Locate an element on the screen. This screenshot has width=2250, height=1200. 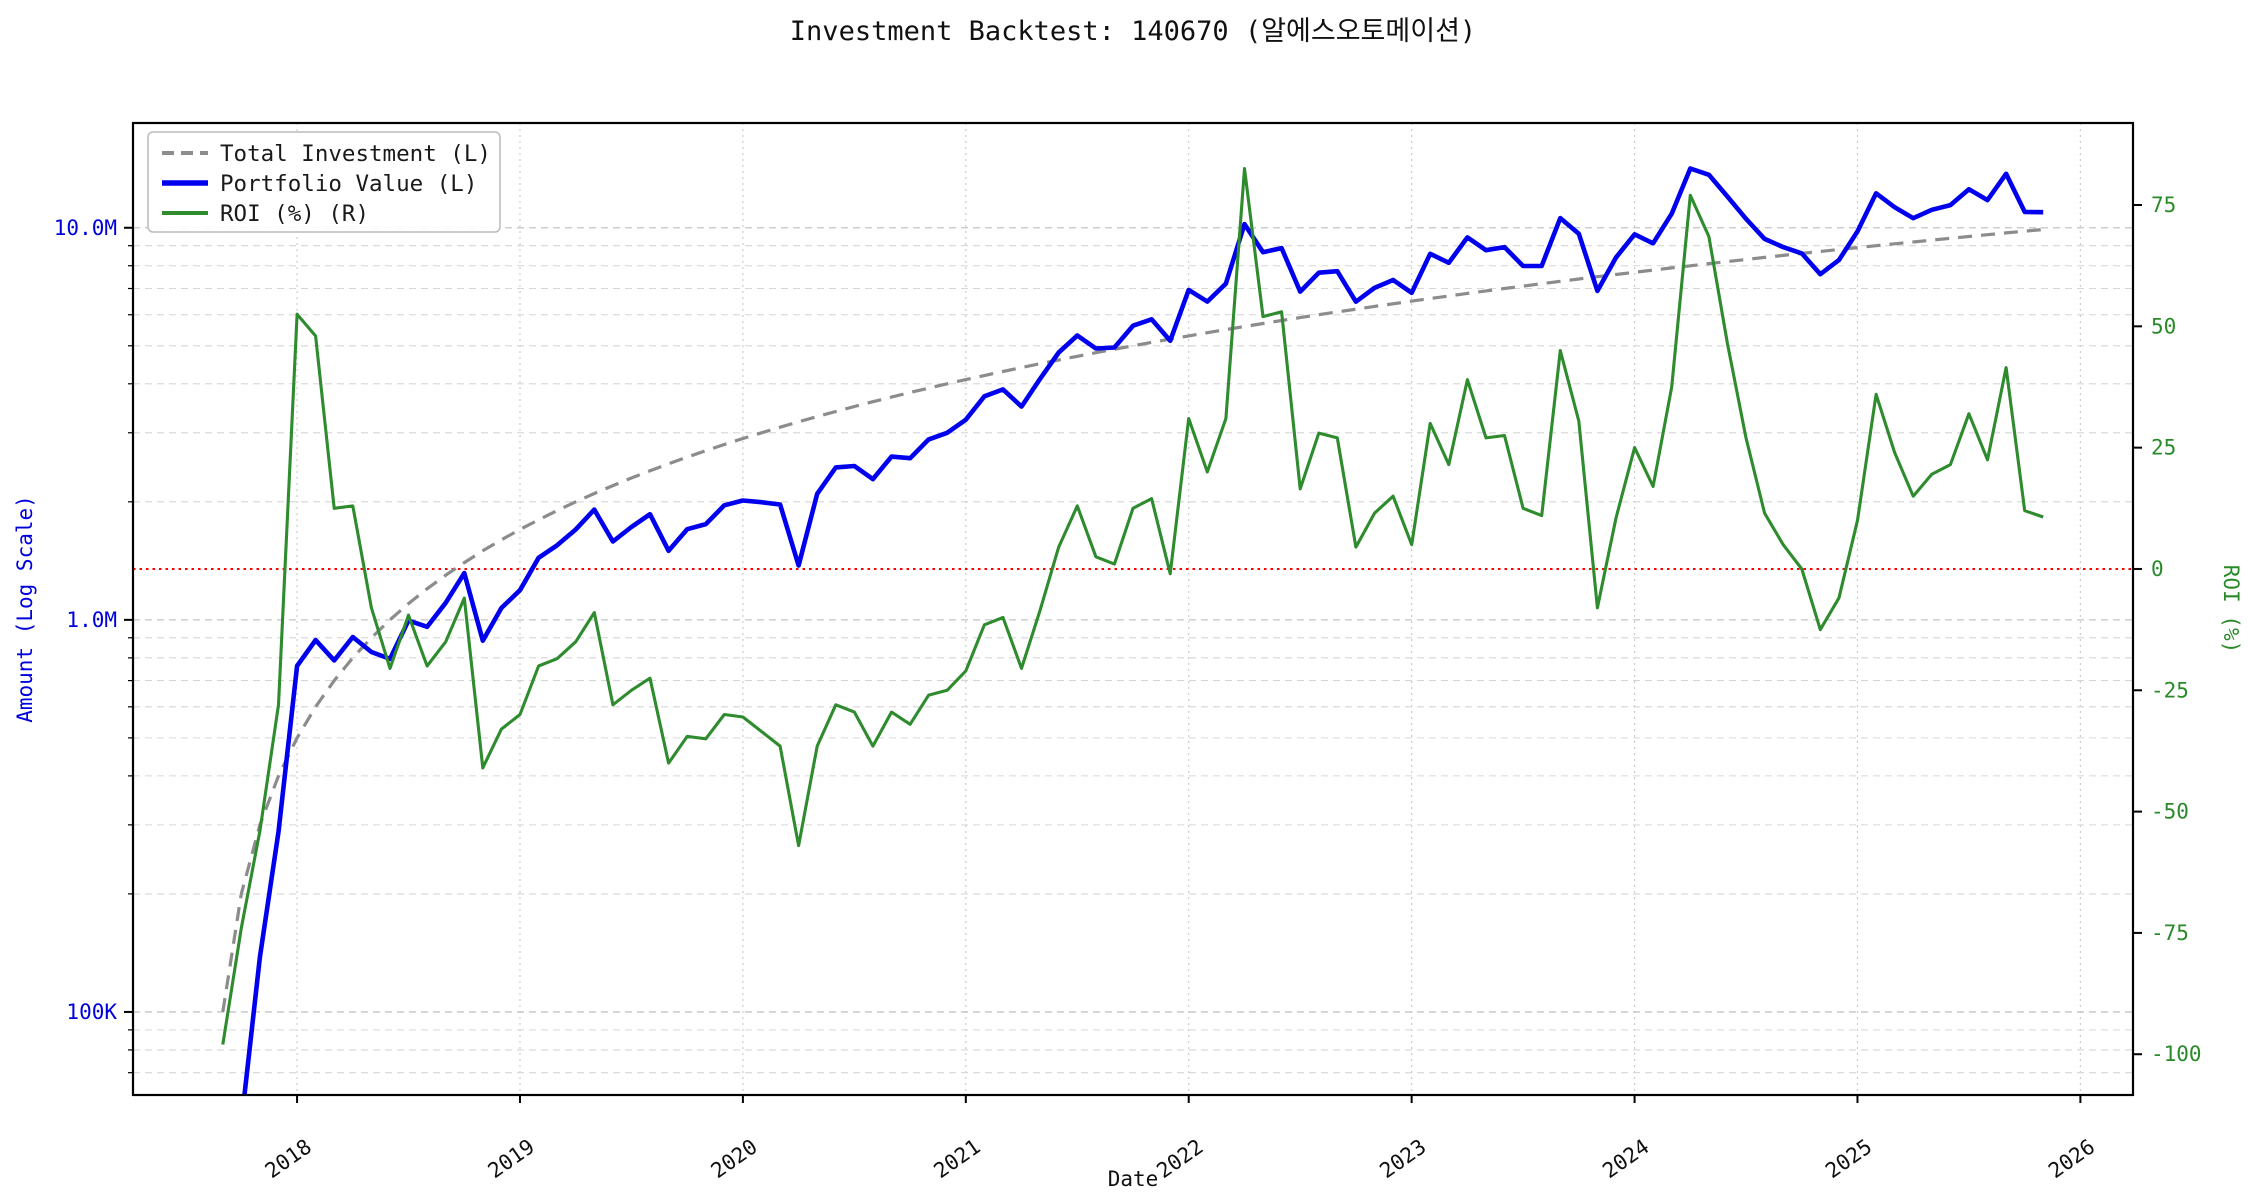
x-axis-label: Date is located at coordinates (1133, 1179).